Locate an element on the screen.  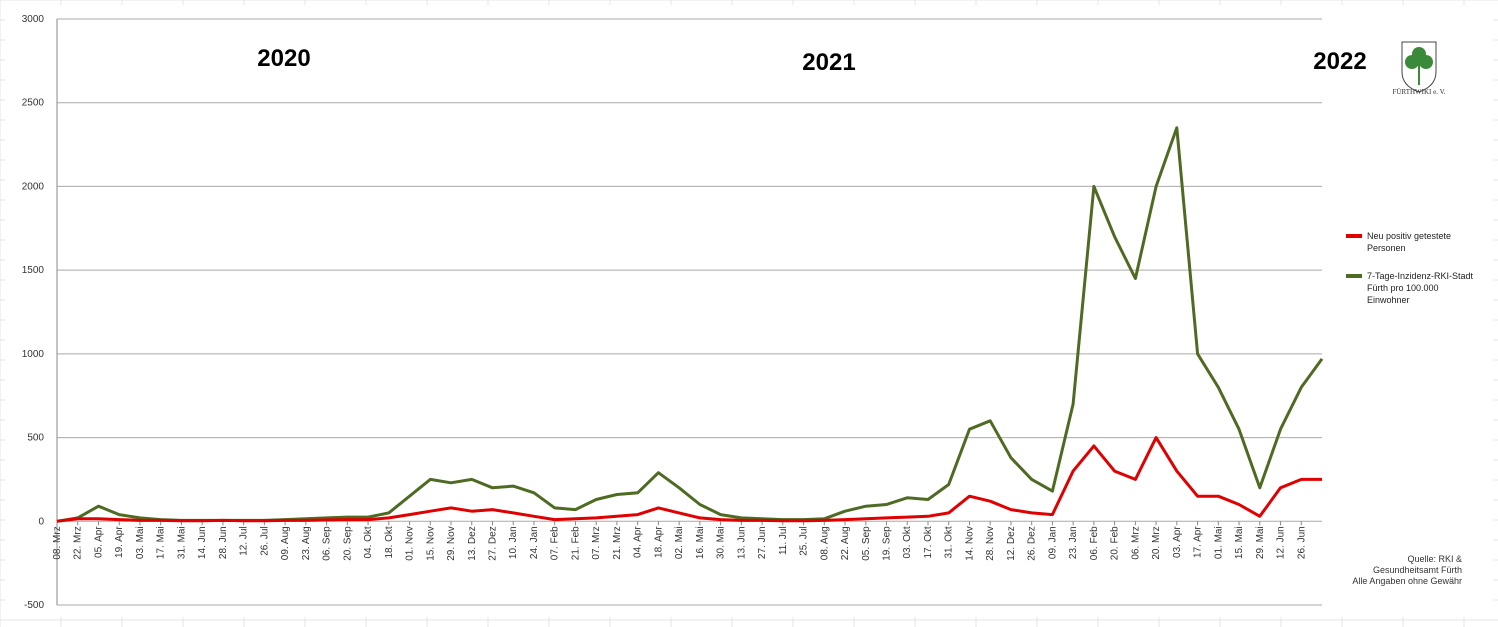
year-label: 2022 is located at coordinates (1339, 61).